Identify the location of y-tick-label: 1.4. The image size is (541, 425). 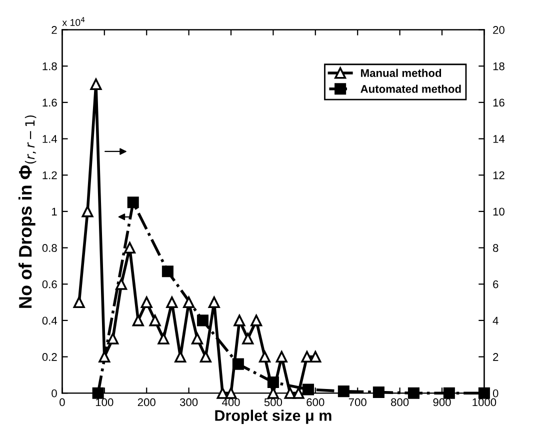
(50, 139).